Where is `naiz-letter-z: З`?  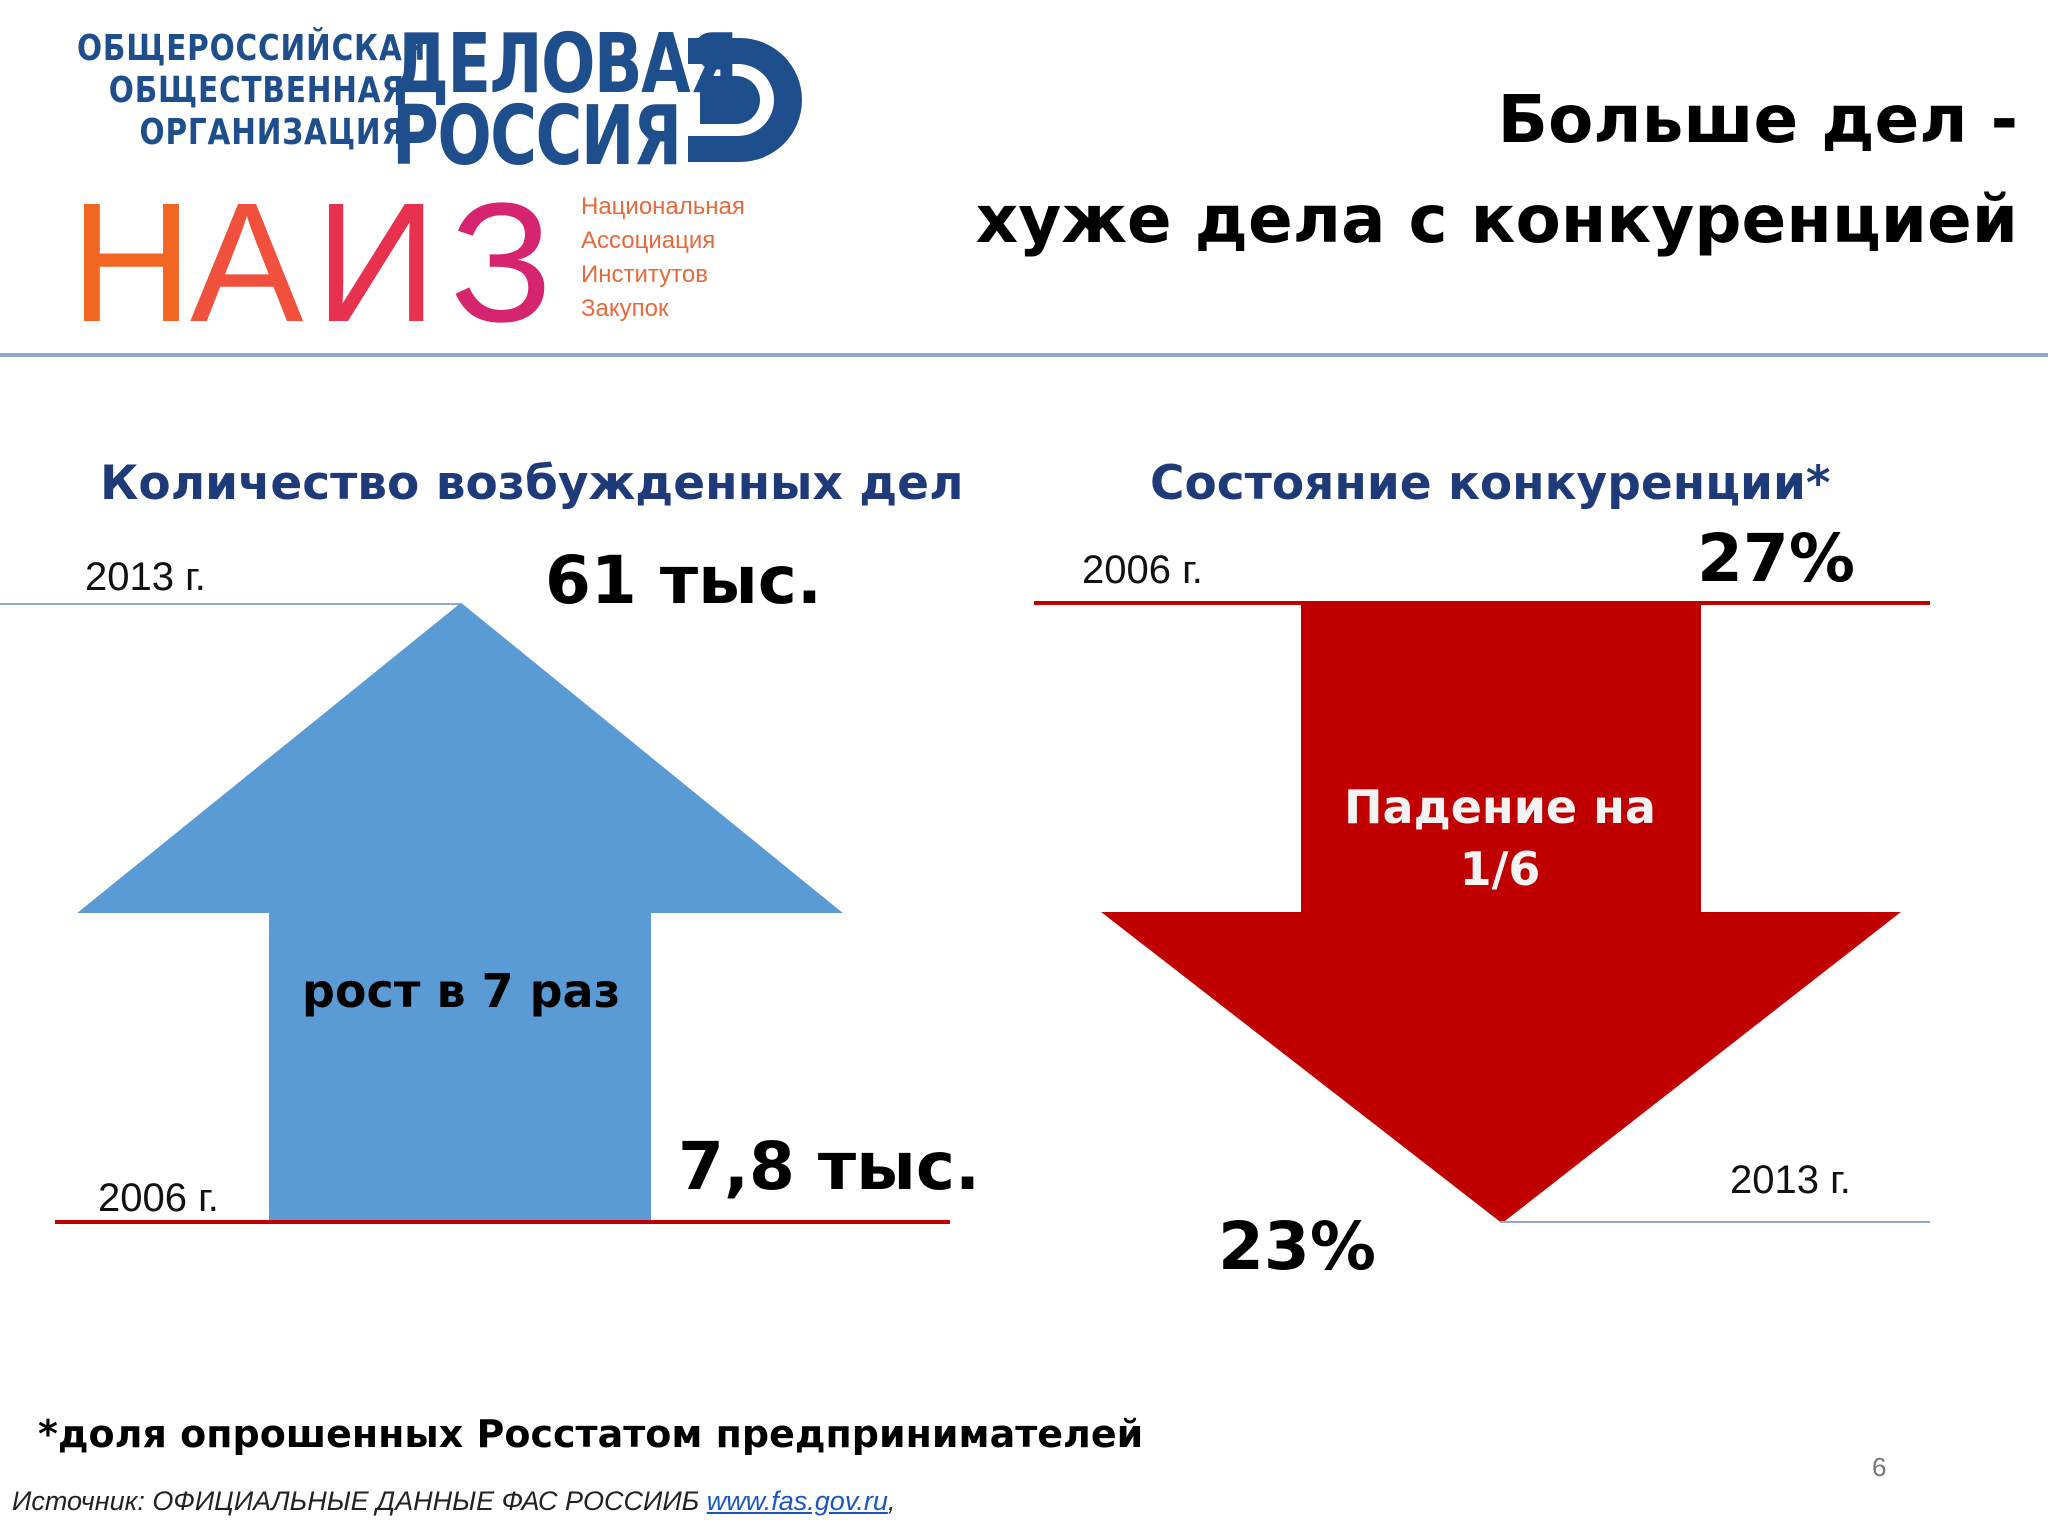
naiz-letter-z: З is located at coordinates (501, 263).